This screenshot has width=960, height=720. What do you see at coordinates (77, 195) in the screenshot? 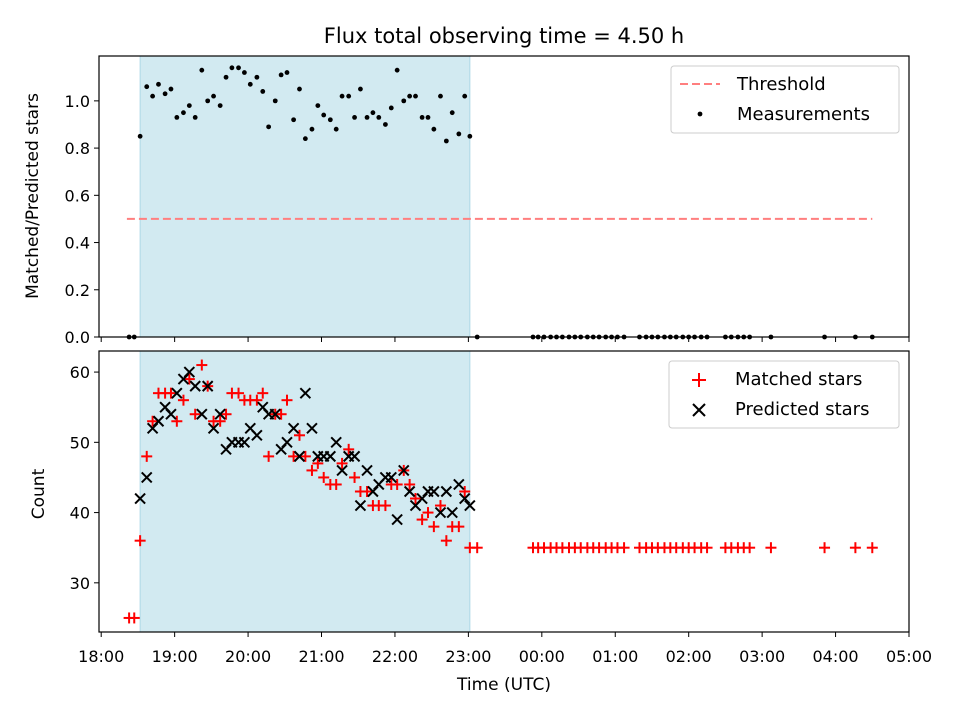
I see `ratio-y-tick-label: 0.6` at bounding box center [77, 195].